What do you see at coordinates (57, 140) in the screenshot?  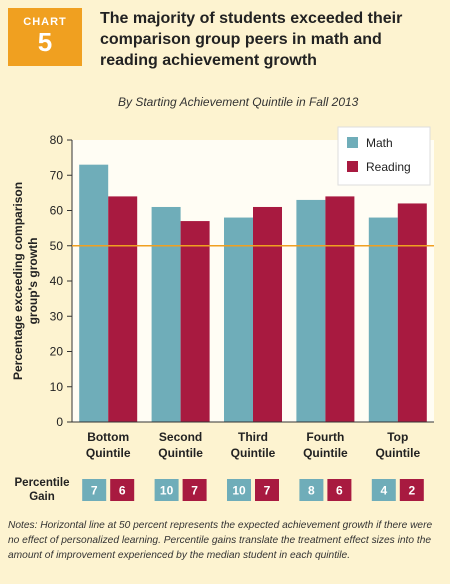 I see `y-tick-label: 80` at bounding box center [57, 140].